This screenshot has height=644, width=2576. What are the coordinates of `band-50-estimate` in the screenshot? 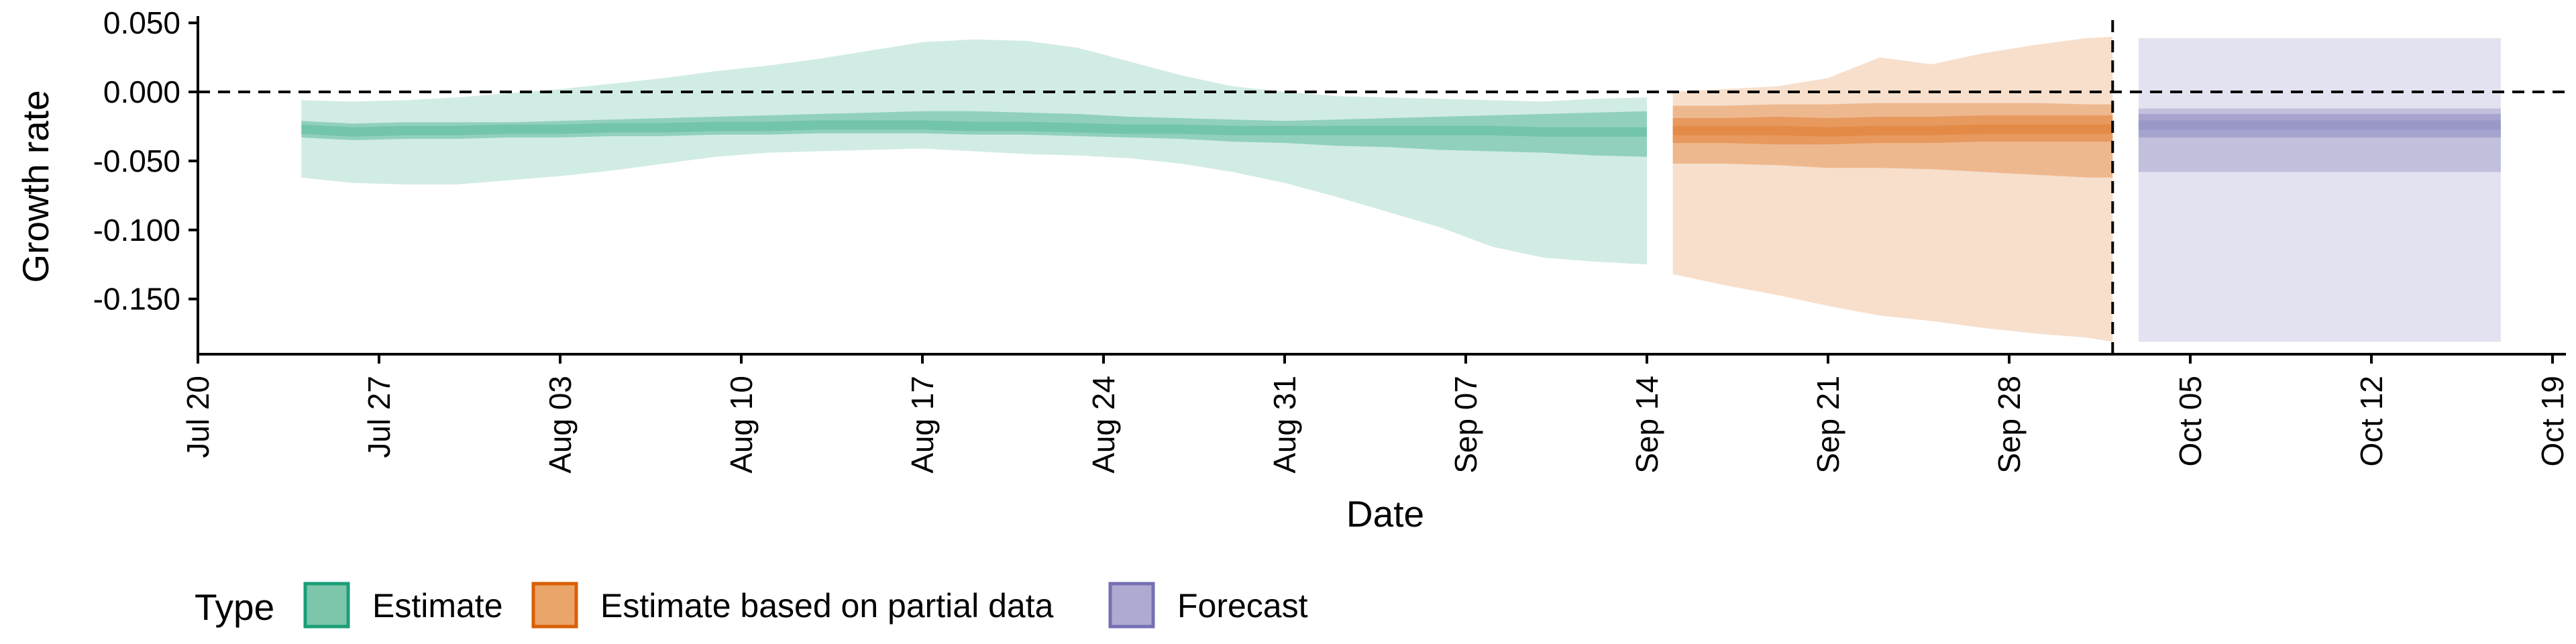 It's located at (974, 134).